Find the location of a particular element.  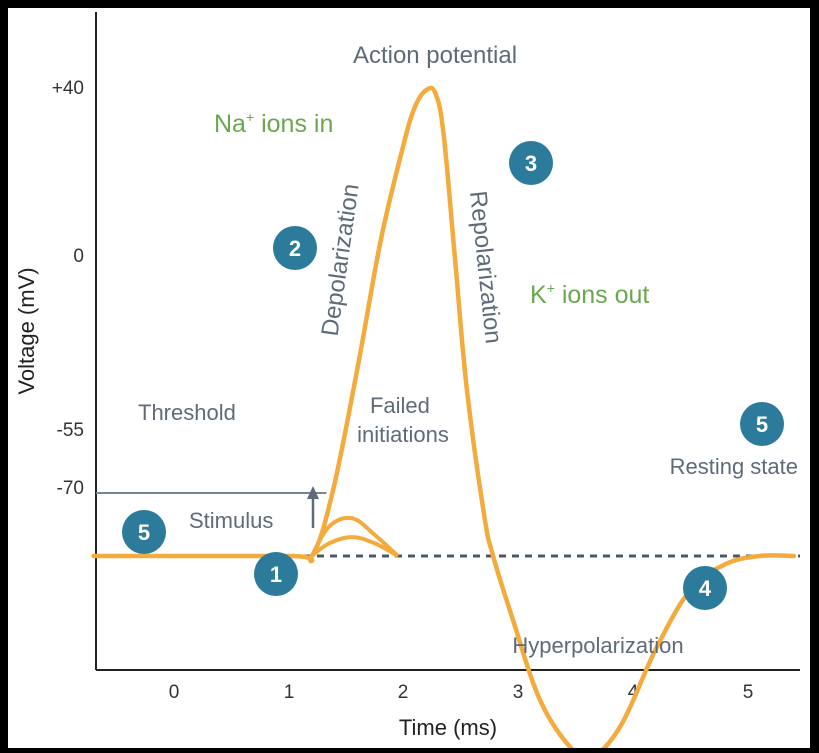

y-tick-label: +40 is located at coordinates (68, 88).